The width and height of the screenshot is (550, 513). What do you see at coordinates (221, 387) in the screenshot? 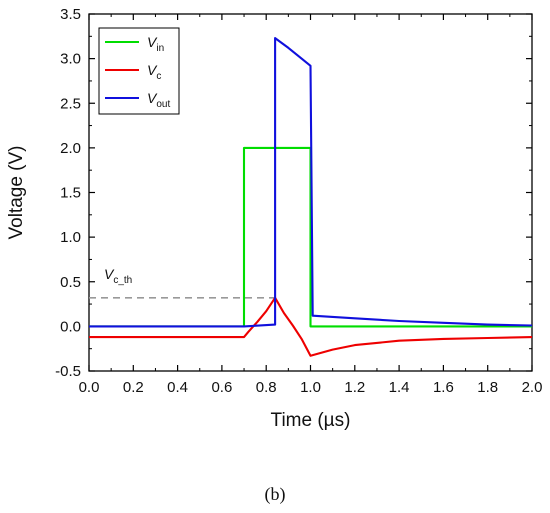
I see `x-tick-label: 0.6` at bounding box center [221, 387].